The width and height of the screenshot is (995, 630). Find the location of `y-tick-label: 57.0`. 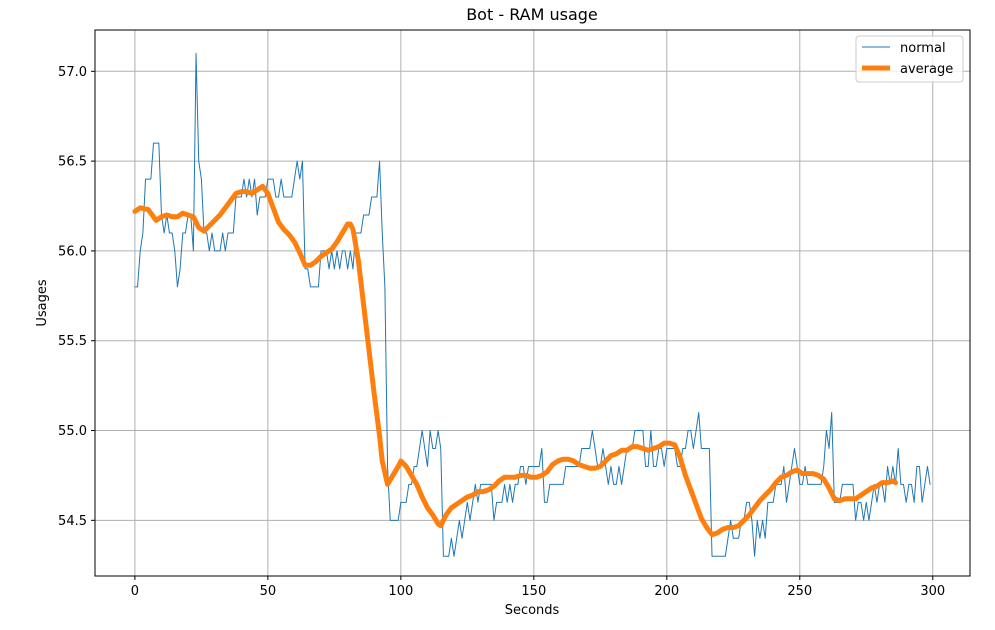

y-tick-label: 57.0 is located at coordinates (72, 72).